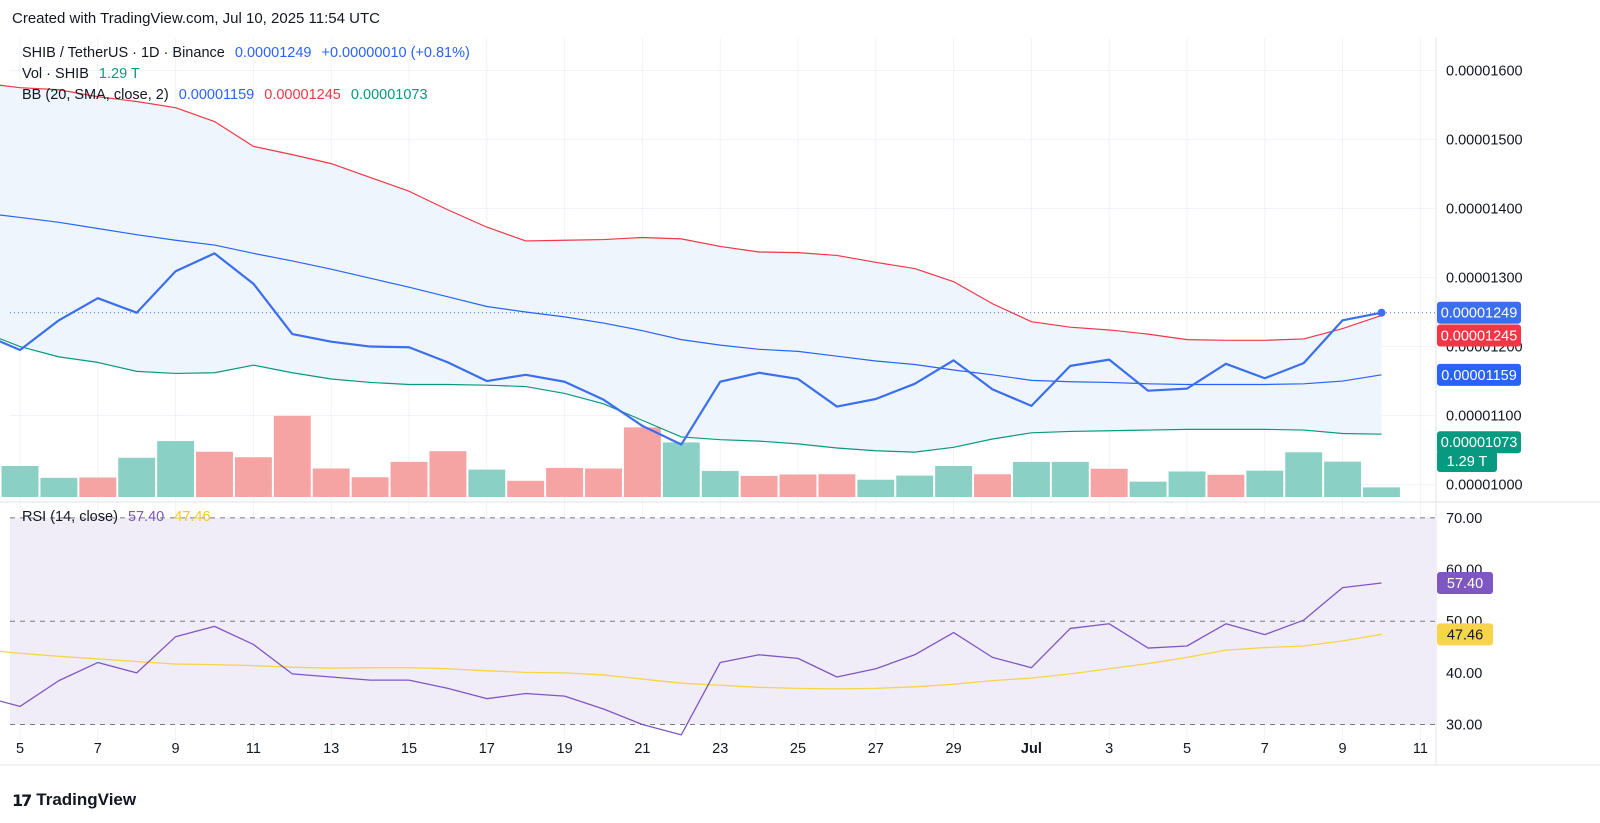  What do you see at coordinates (1031, 749) in the screenshot?
I see `time-axis-label: Jul` at bounding box center [1031, 749].